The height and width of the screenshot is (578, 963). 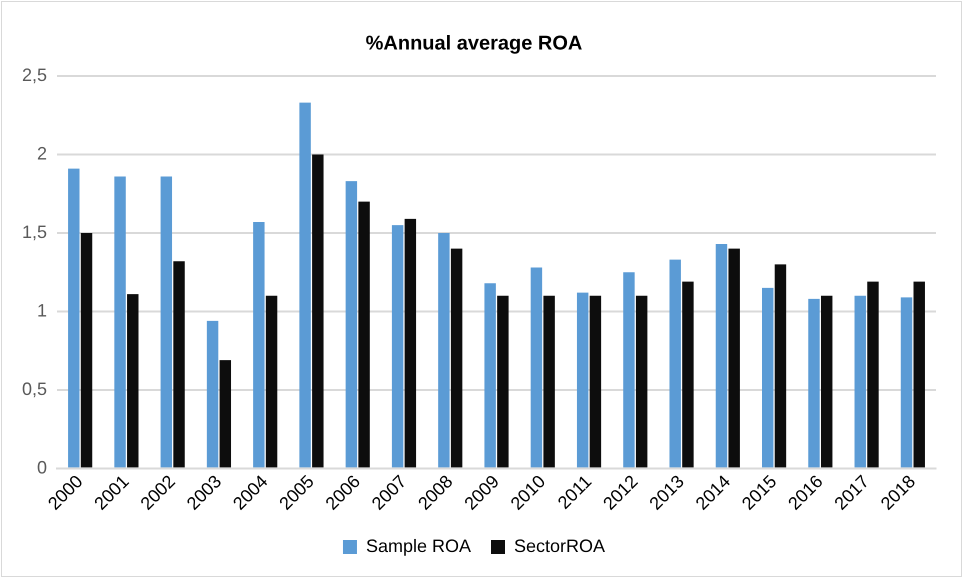 I want to click on y-tick-label: 0, so click(x=42, y=467).